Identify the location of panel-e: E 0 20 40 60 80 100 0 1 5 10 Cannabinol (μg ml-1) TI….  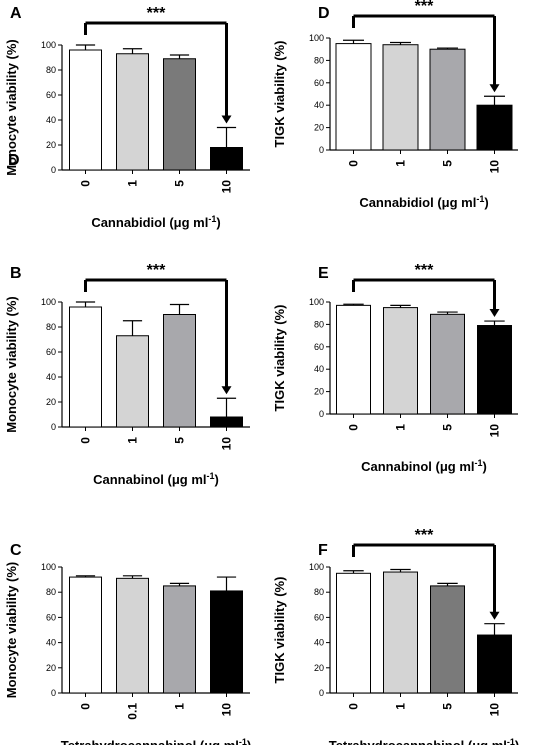
(395, 368).